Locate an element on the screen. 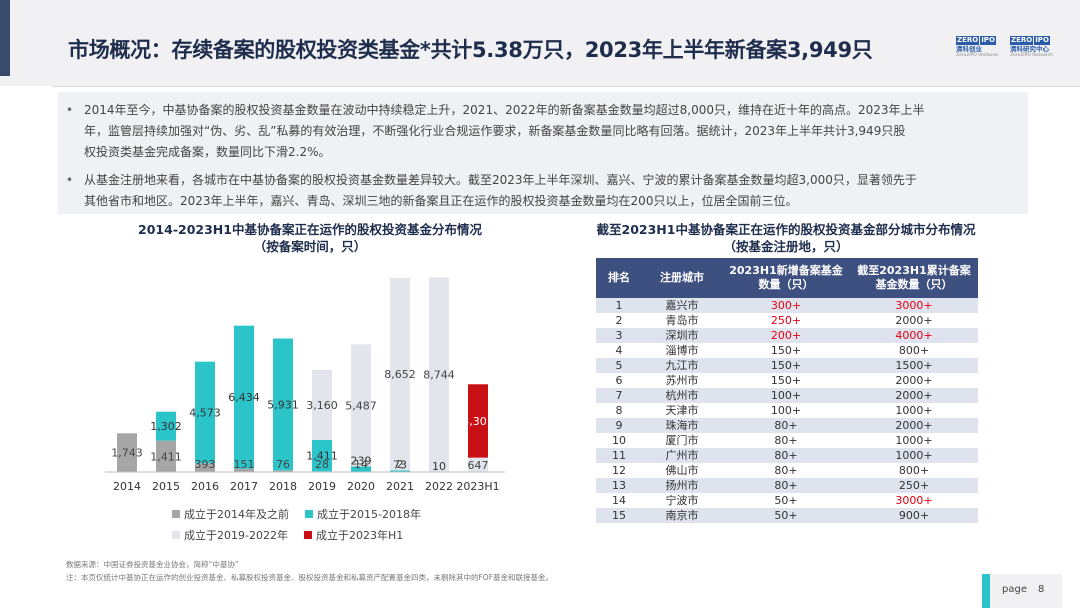 This screenshot has width=1080, height=608. bar-label-2021-s0: 2 is located at coordinates (400, 464).